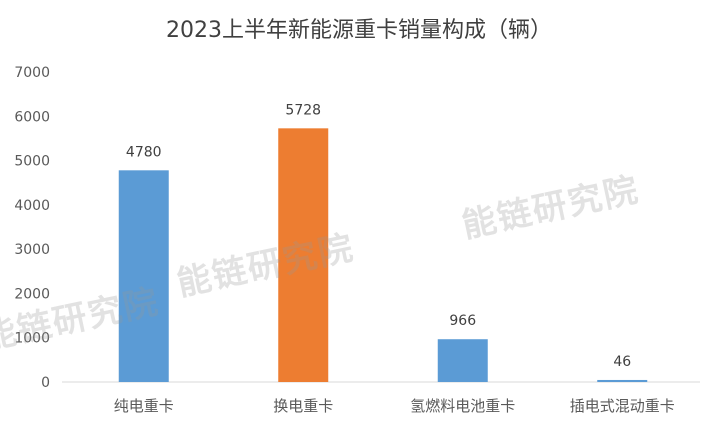 The width and height of the screenshot is (718, 428). What do you see at coordinates (32, 162) in the screenshot?
I see `y-tick-label: 5000` at bounding box center [32, 162].